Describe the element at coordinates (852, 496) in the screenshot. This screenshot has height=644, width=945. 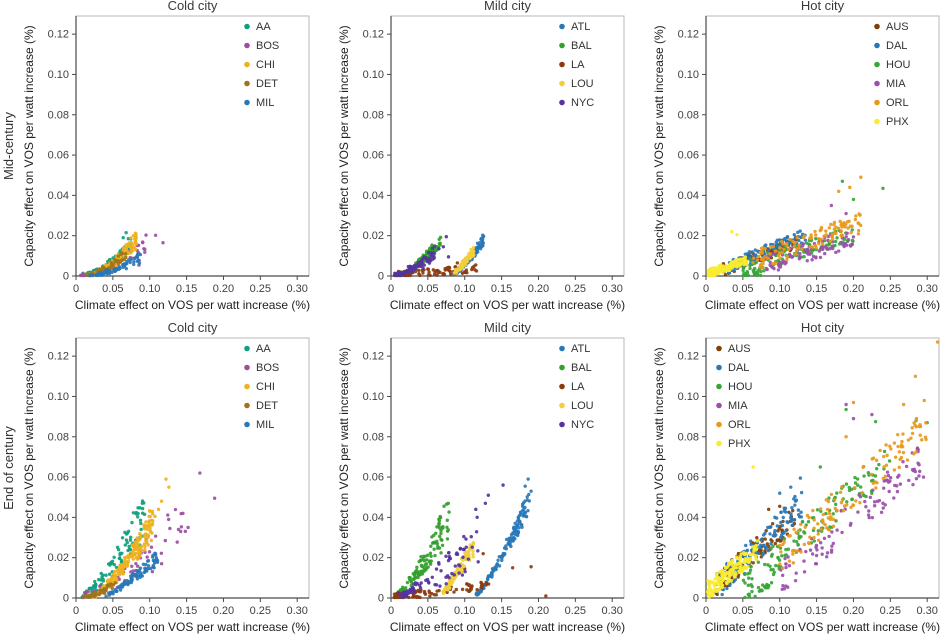
I see `scatter-series-MIA` at that location.